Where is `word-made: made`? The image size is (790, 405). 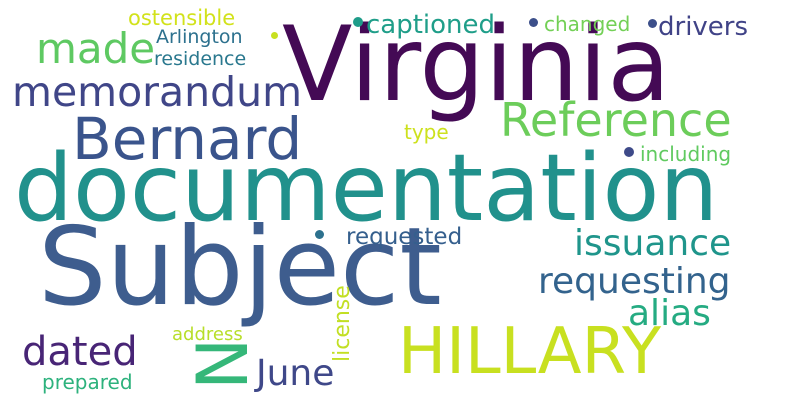
word-made: made is located at coordinates (96, 48).